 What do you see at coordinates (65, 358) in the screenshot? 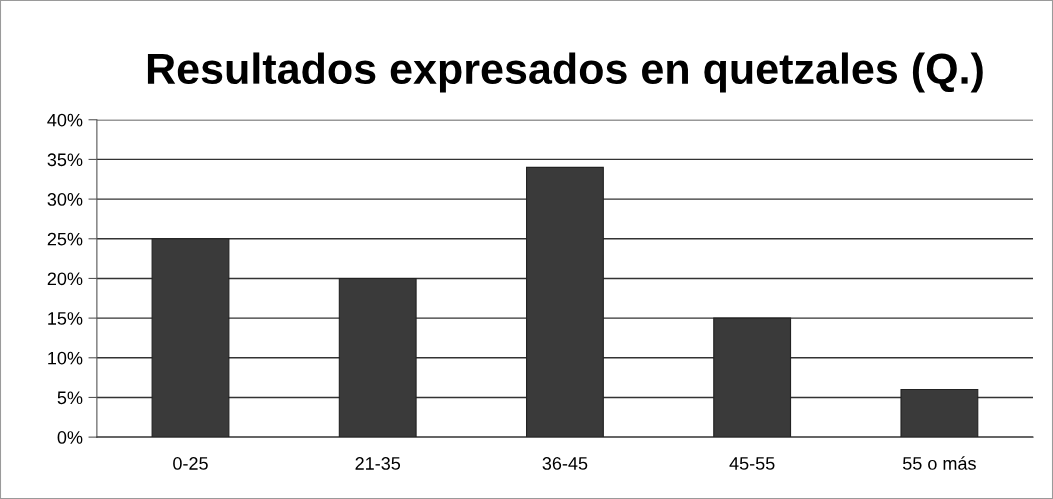
I see `y-tick-label: 10%` at bounding box center [65, 358].